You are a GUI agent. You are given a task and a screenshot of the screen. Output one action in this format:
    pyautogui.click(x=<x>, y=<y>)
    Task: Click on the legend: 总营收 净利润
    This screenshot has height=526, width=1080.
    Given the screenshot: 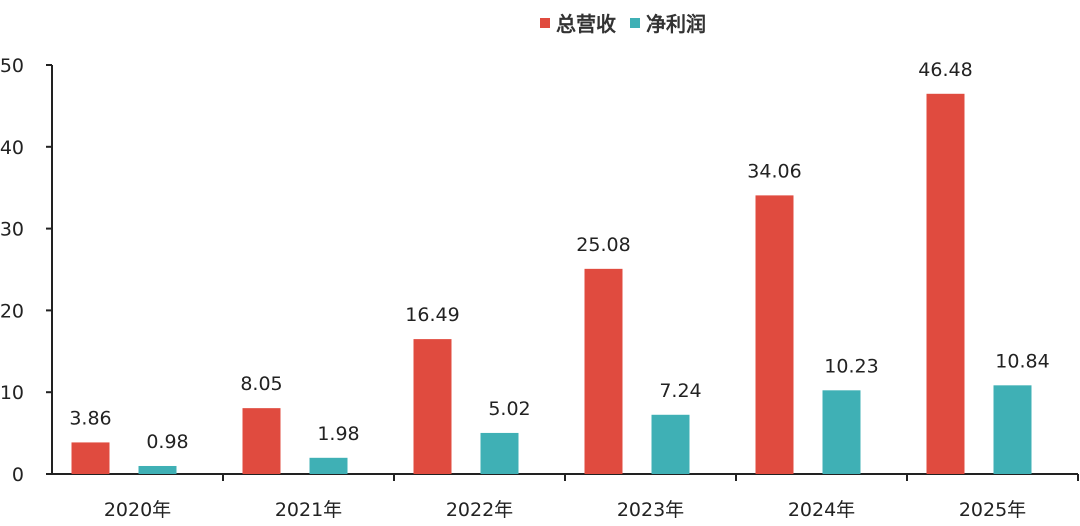 What is the action you would take?
    pyautogui.click(x=623, y=22)
    